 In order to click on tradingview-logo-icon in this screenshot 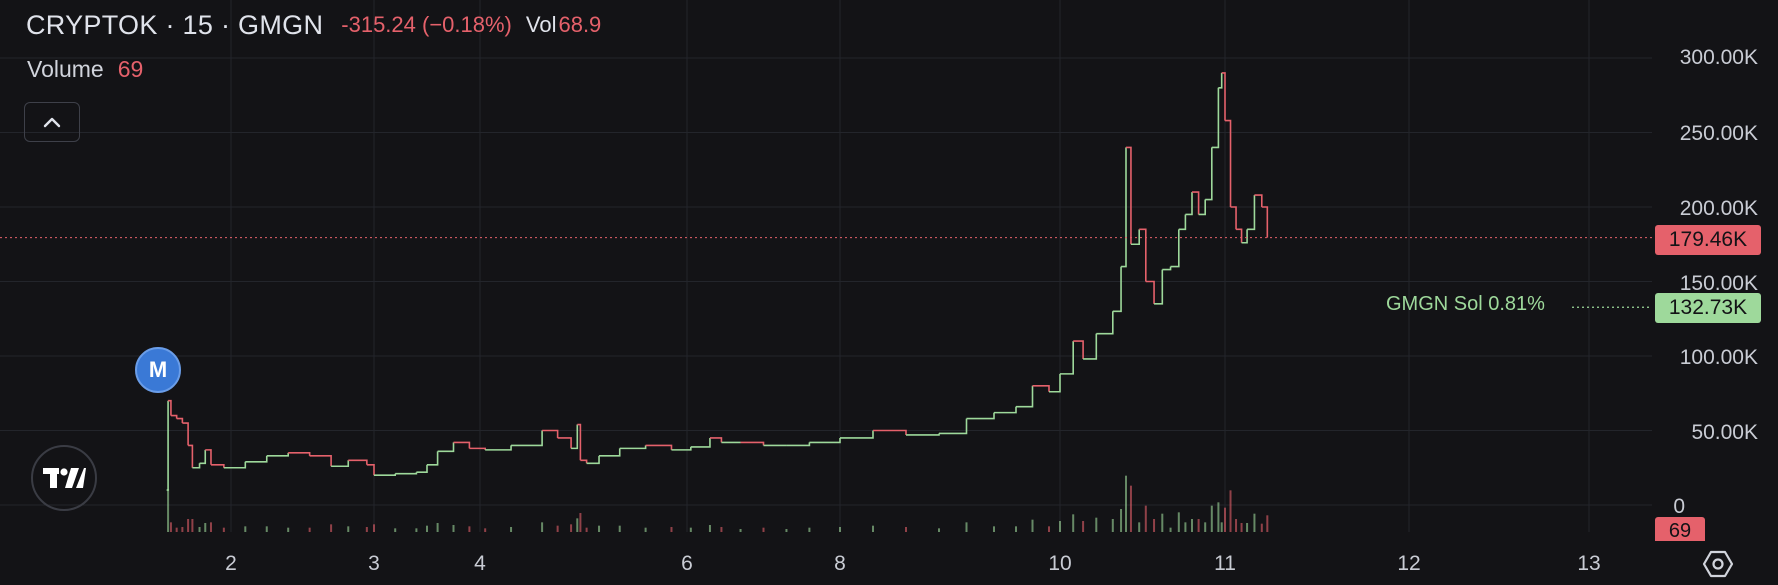, I will do `click(64, 478)`.